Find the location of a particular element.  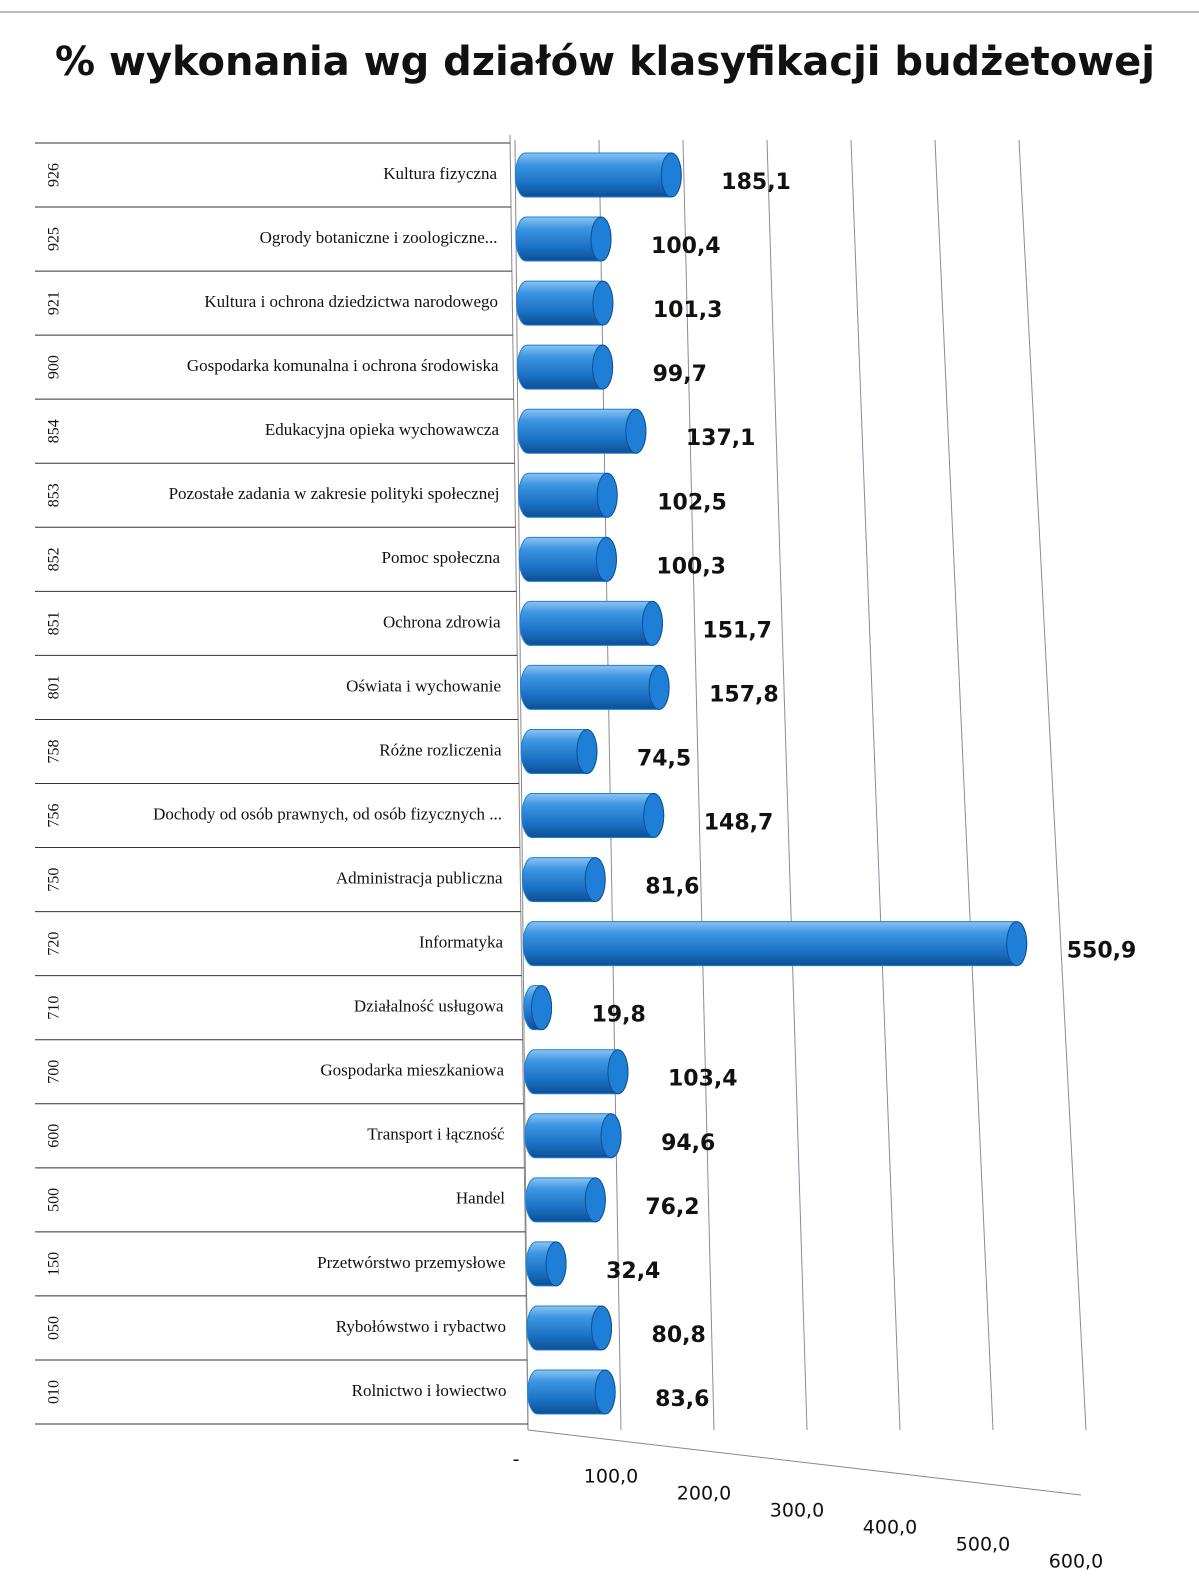

category-label: Pomoc społeczna is located at coordinates (441, 557).